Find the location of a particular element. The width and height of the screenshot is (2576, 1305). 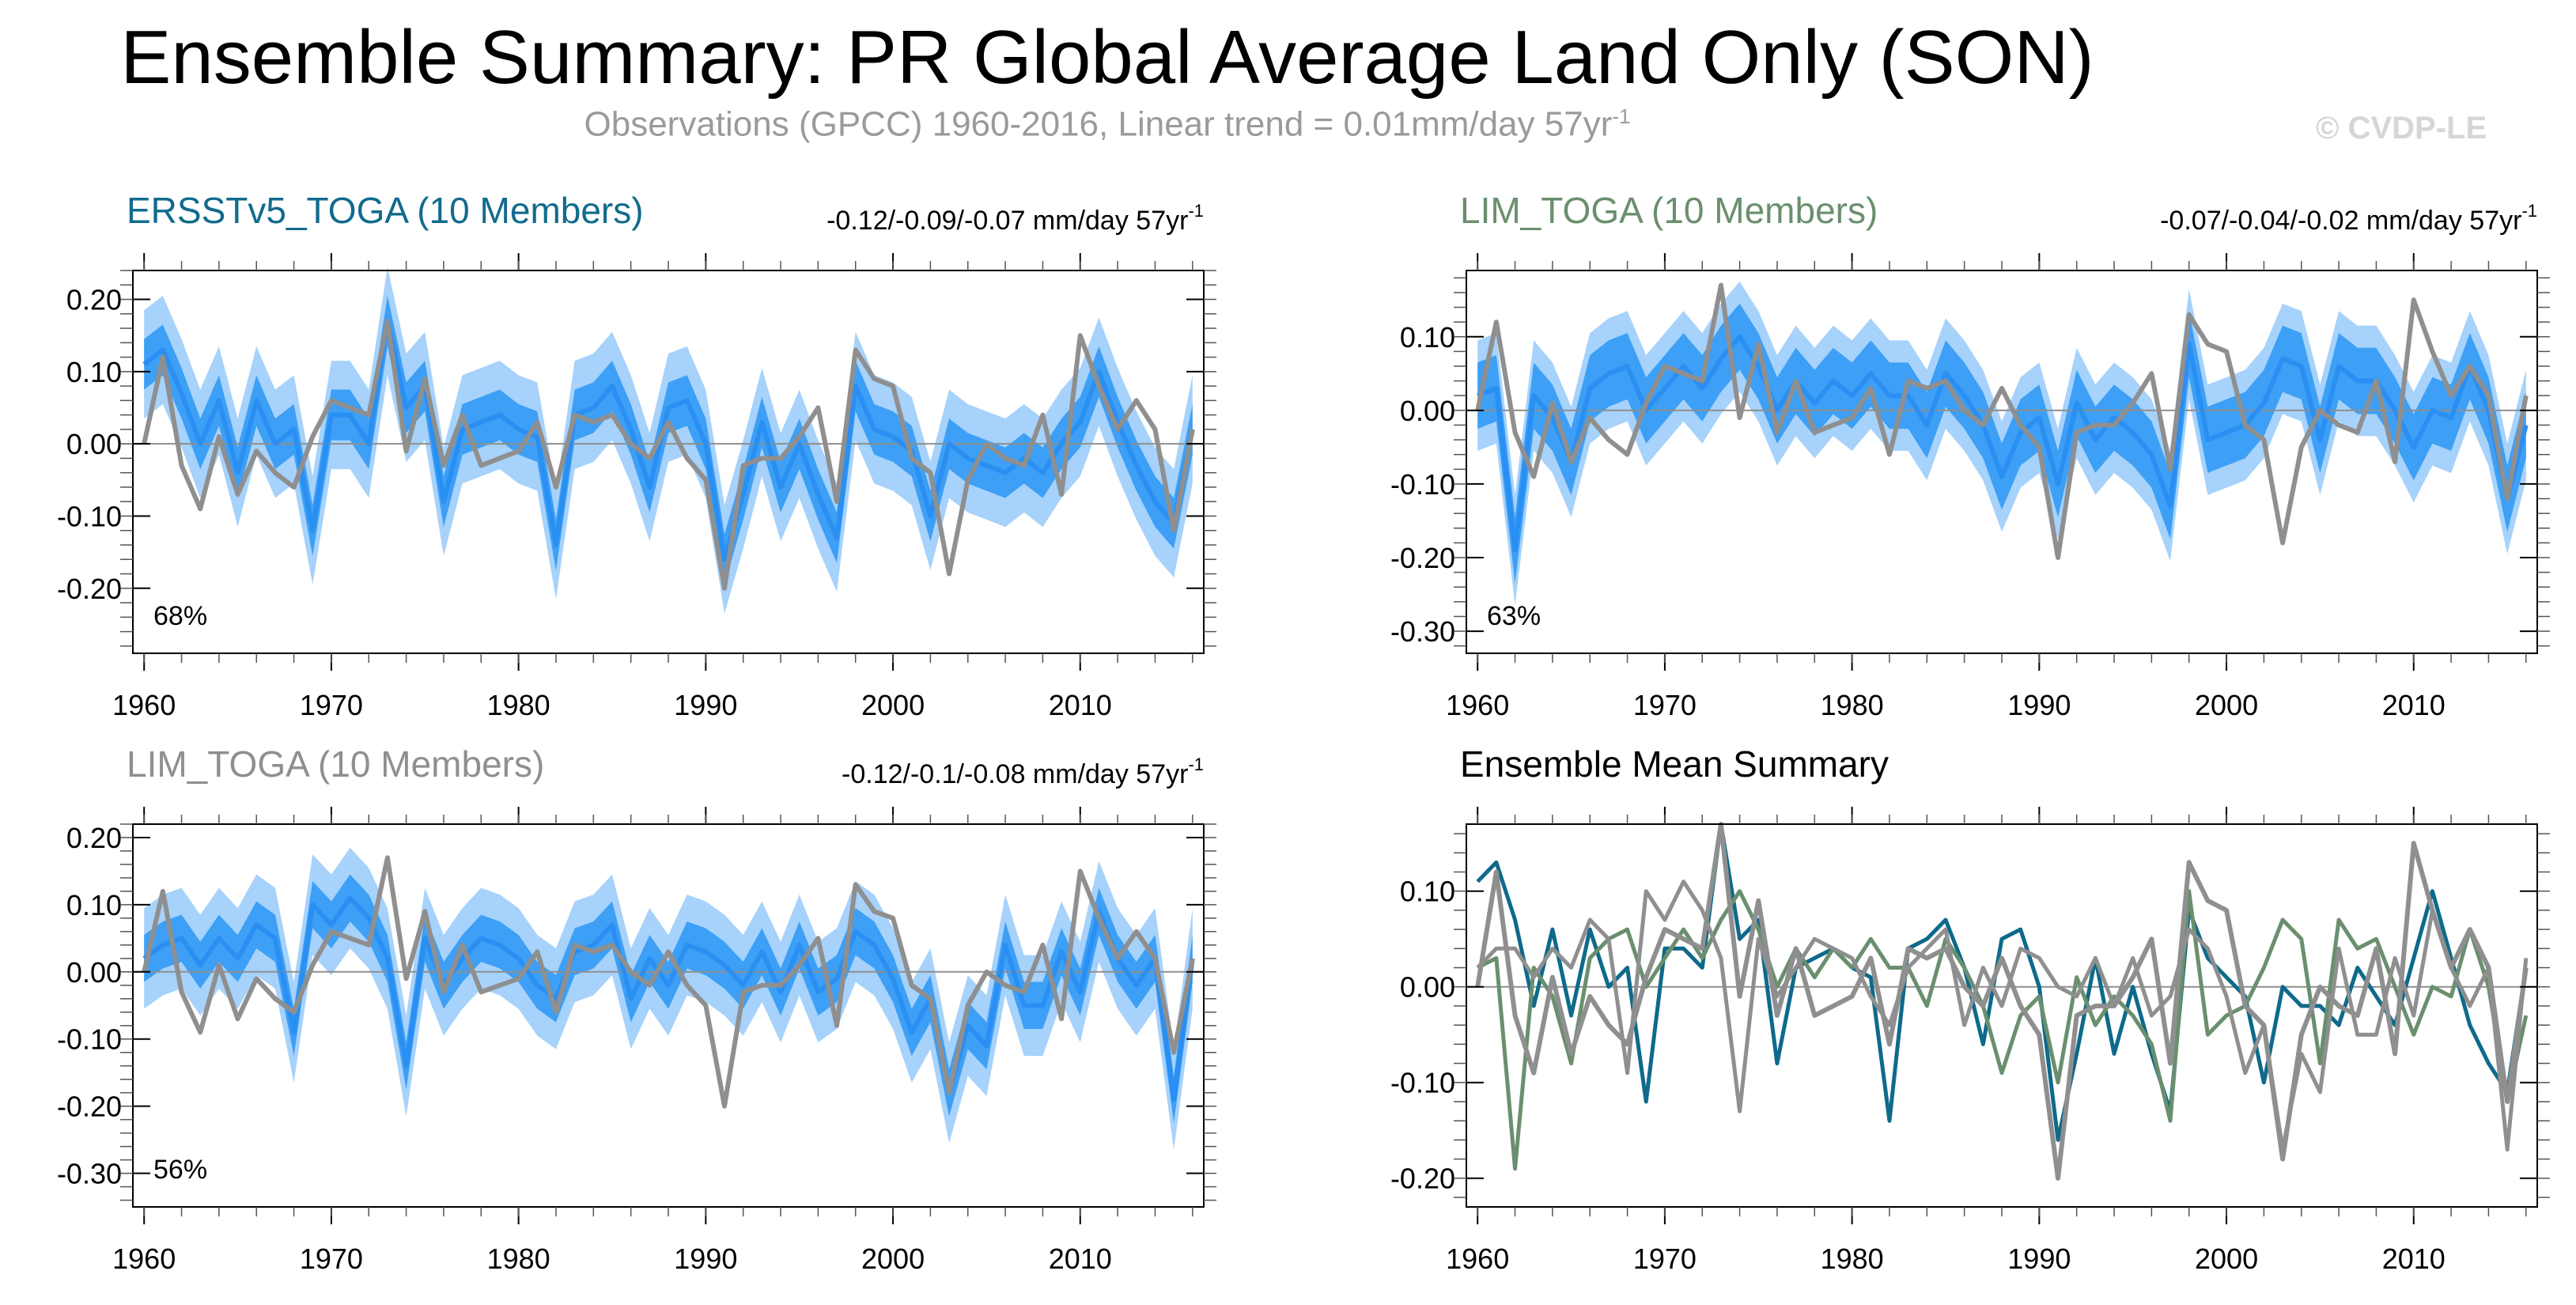

inner-spread-band is located at coordinates (2002, 443).